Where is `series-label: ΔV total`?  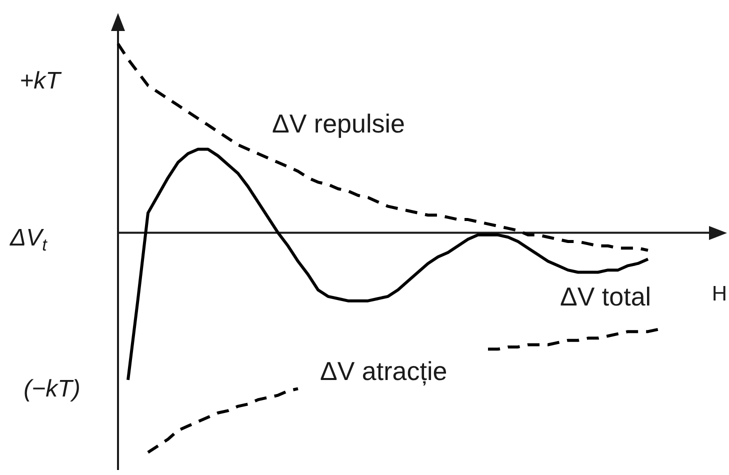
series-label: ΔV total is located at coordinates (606, 296).